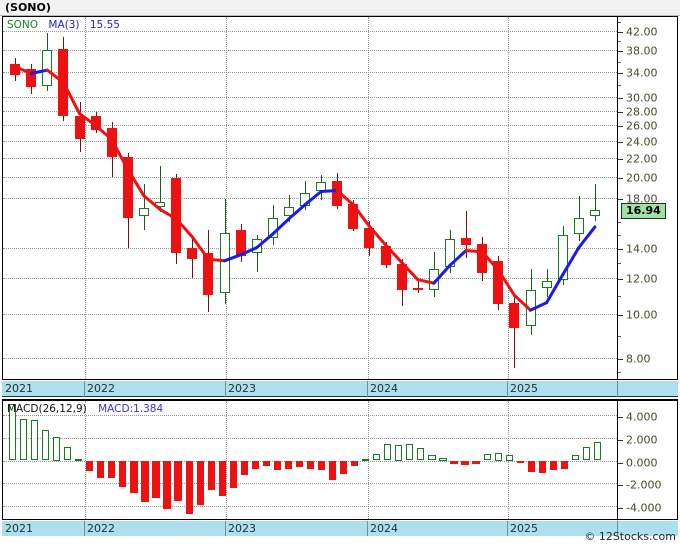 Image resolution: width=680 pixels, height=546 pixels. What do you see at coordinates (642, 249) in the screenshot?
I see `price-y-tick-label: 14.00` at bounding box center [642, 249].